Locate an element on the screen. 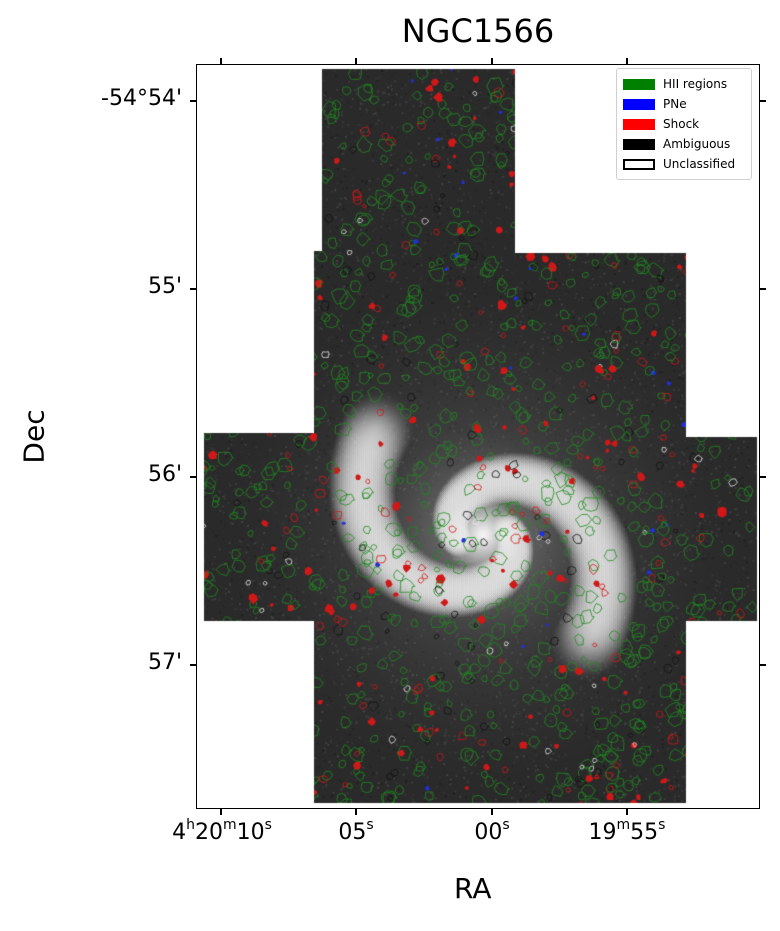 The height and width of the screenshot is (931, 780). legend-label-shock: Shock is located at coordinates (681, 124).